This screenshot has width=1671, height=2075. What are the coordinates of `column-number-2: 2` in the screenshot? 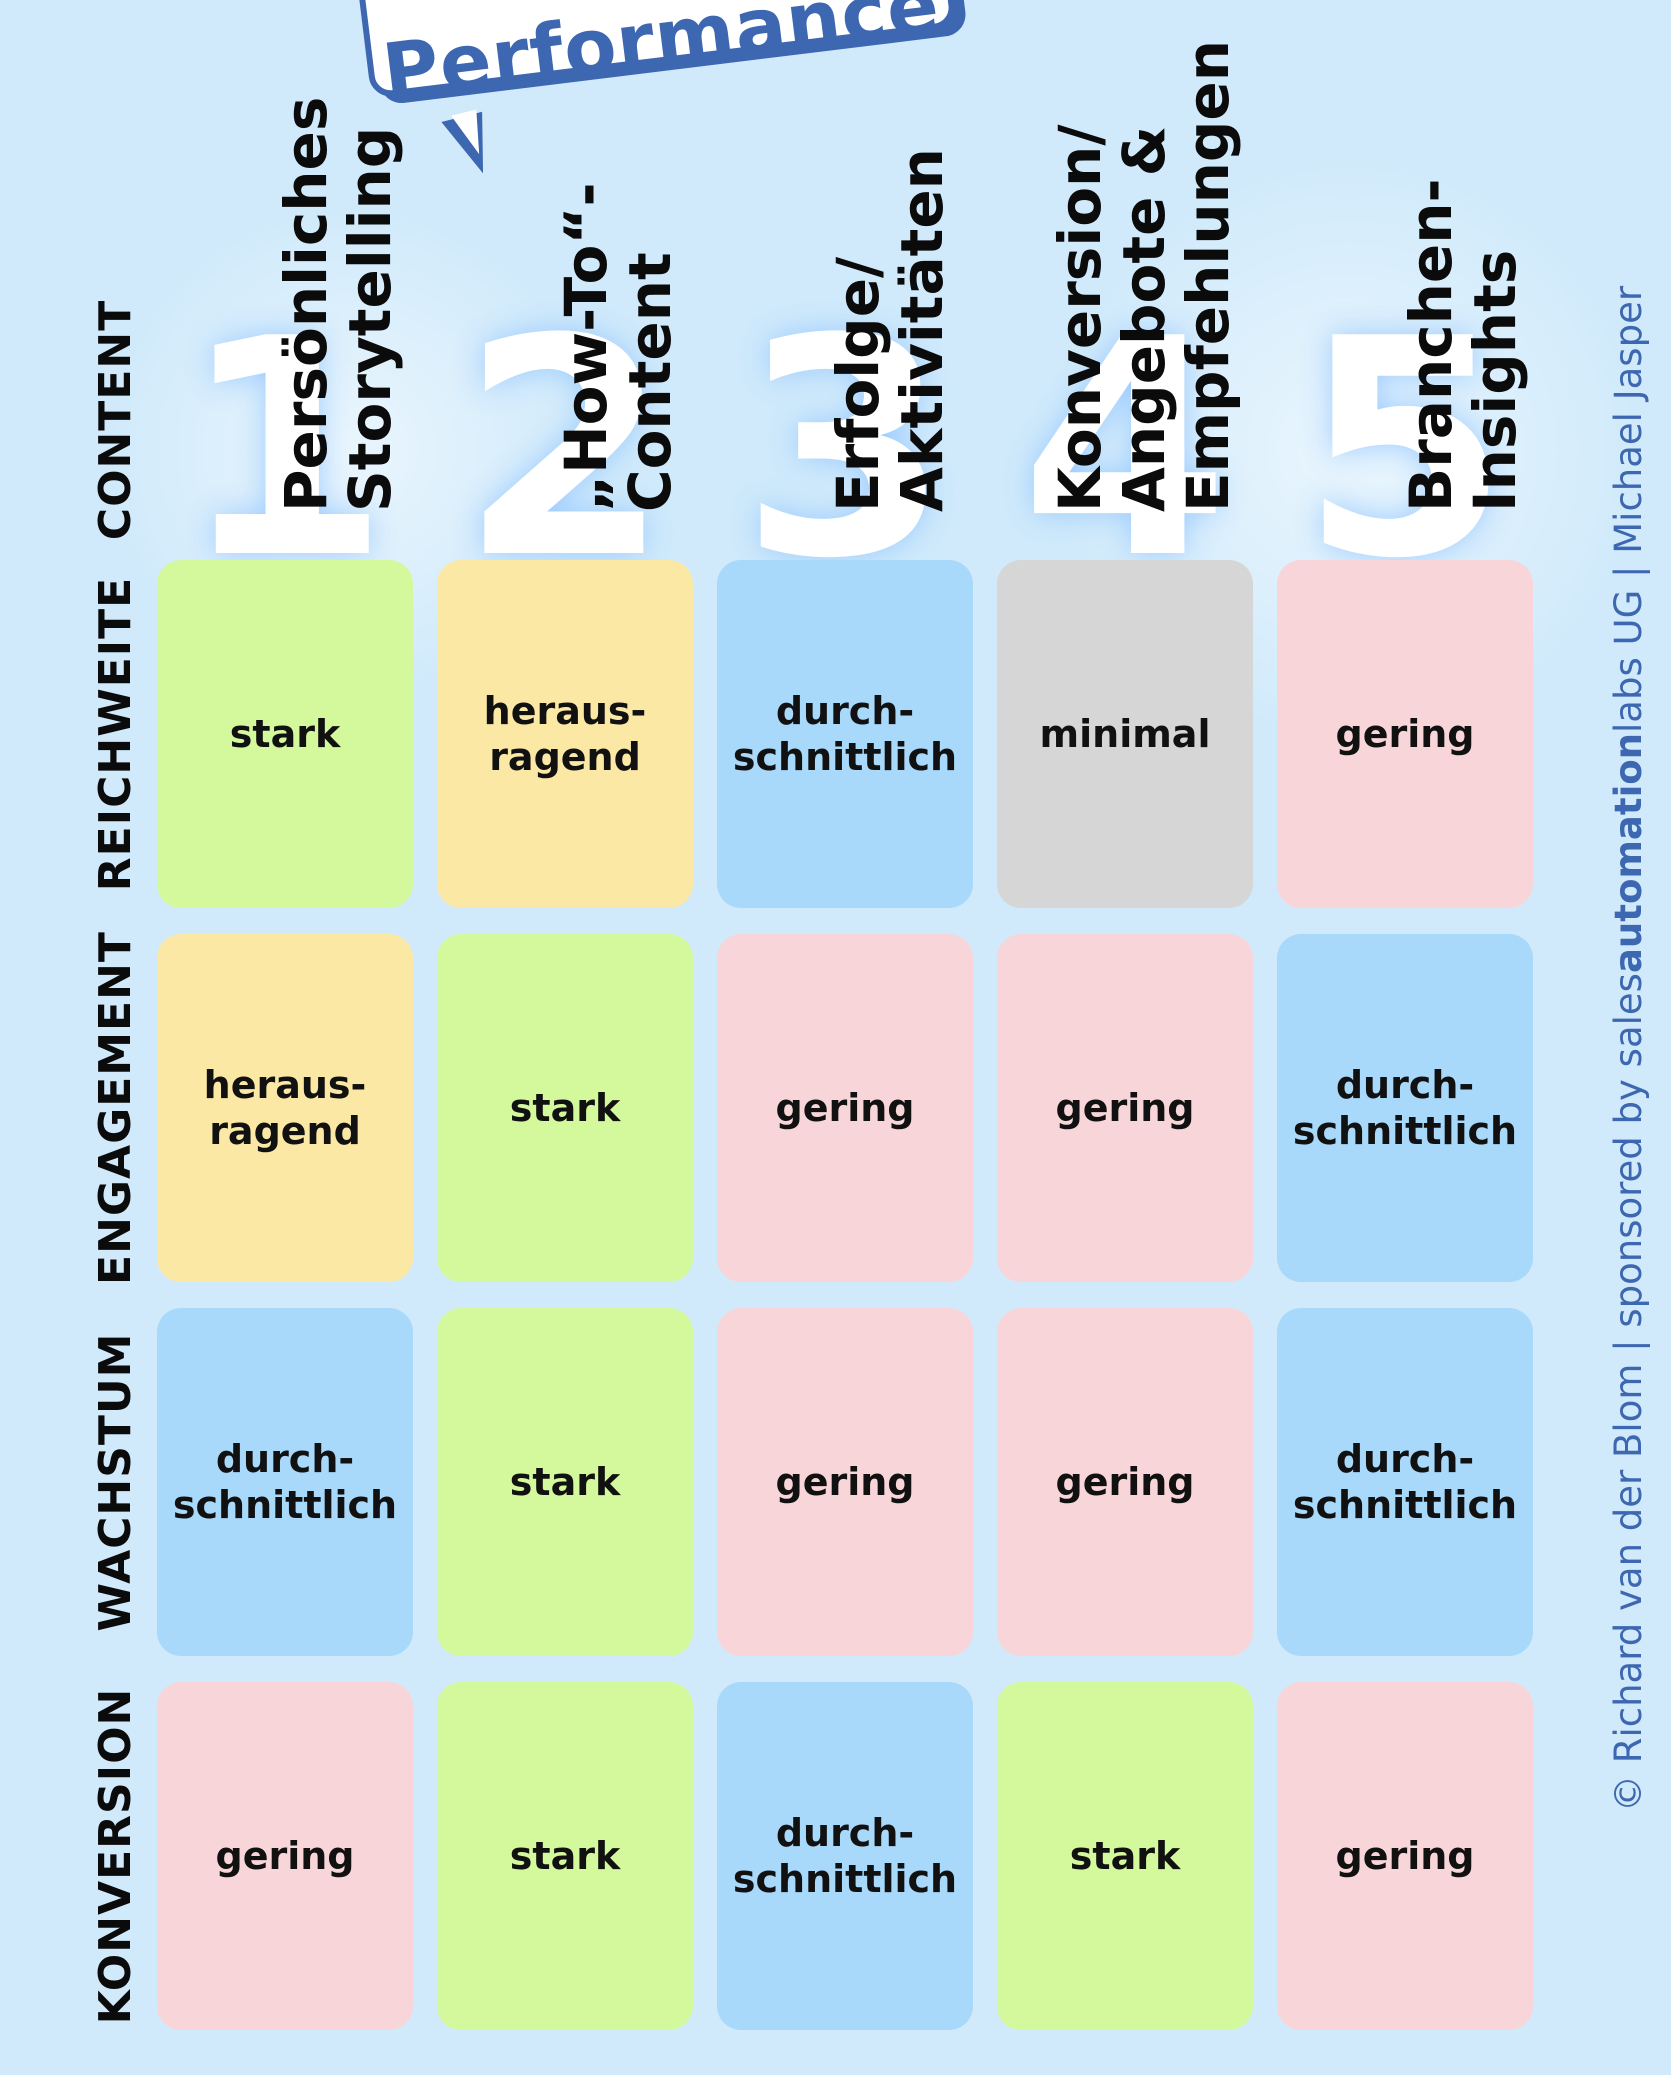 It's located at (565, 449).